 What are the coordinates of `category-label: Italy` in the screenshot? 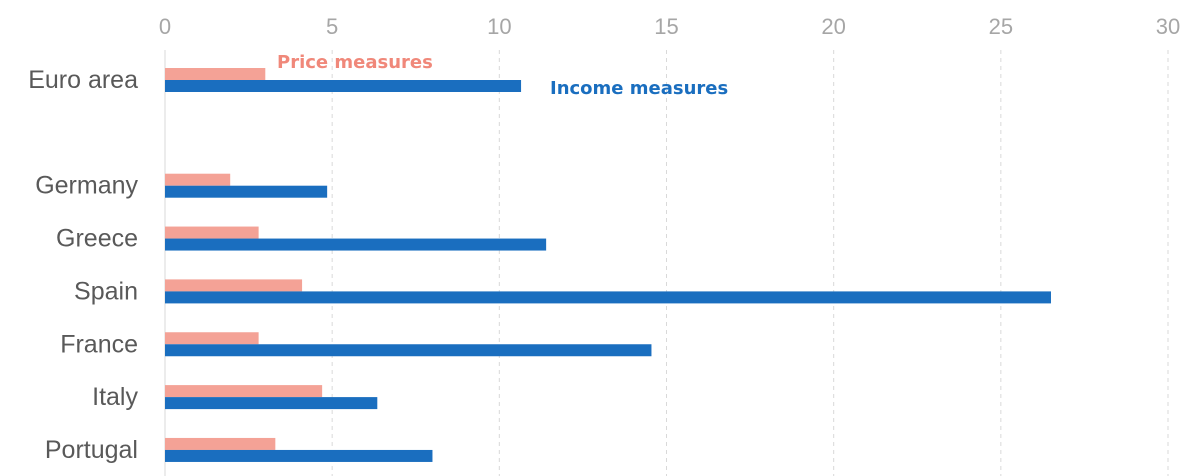 It's located at (115, 397).